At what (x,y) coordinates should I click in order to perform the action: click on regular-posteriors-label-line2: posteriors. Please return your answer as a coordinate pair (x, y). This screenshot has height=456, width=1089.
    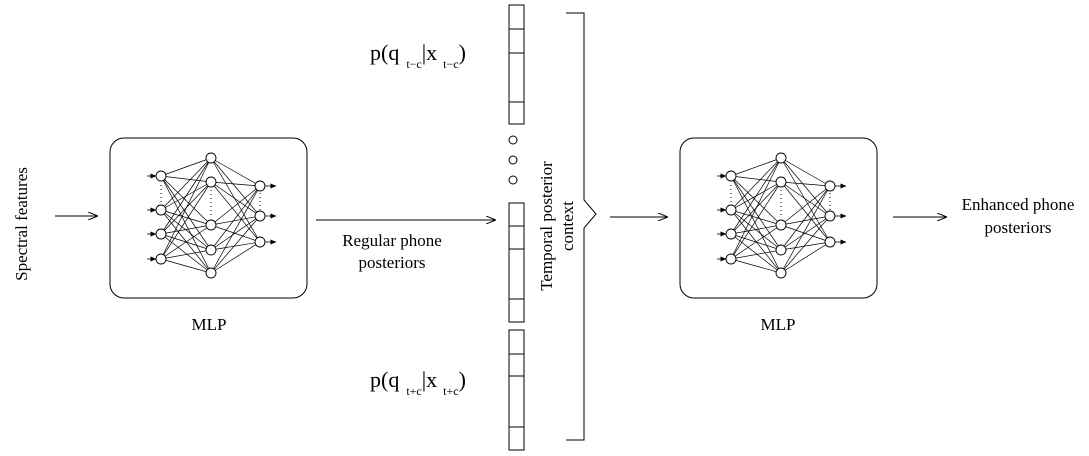
    Looking at the image, I should click on (391, 262).